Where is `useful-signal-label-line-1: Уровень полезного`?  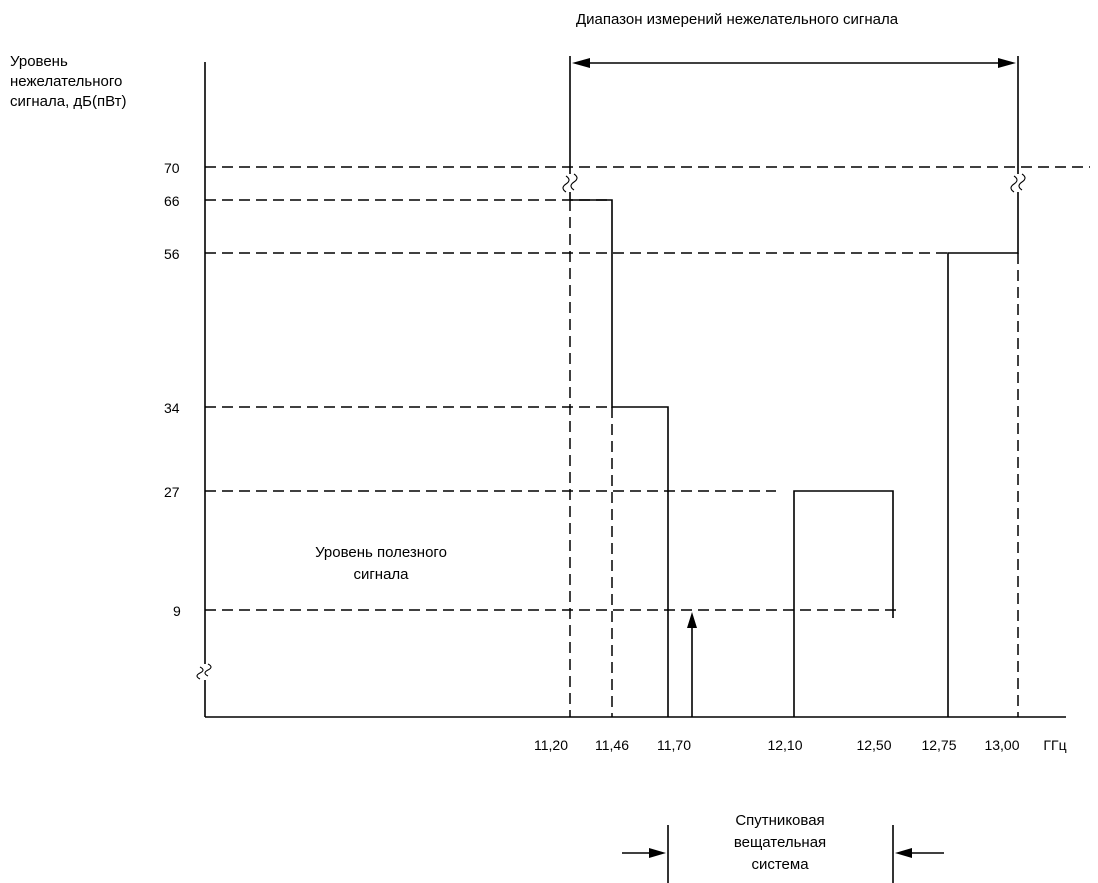
useful-signal-label-line-1: Уровень полезного is located at coordinates (381, 552).